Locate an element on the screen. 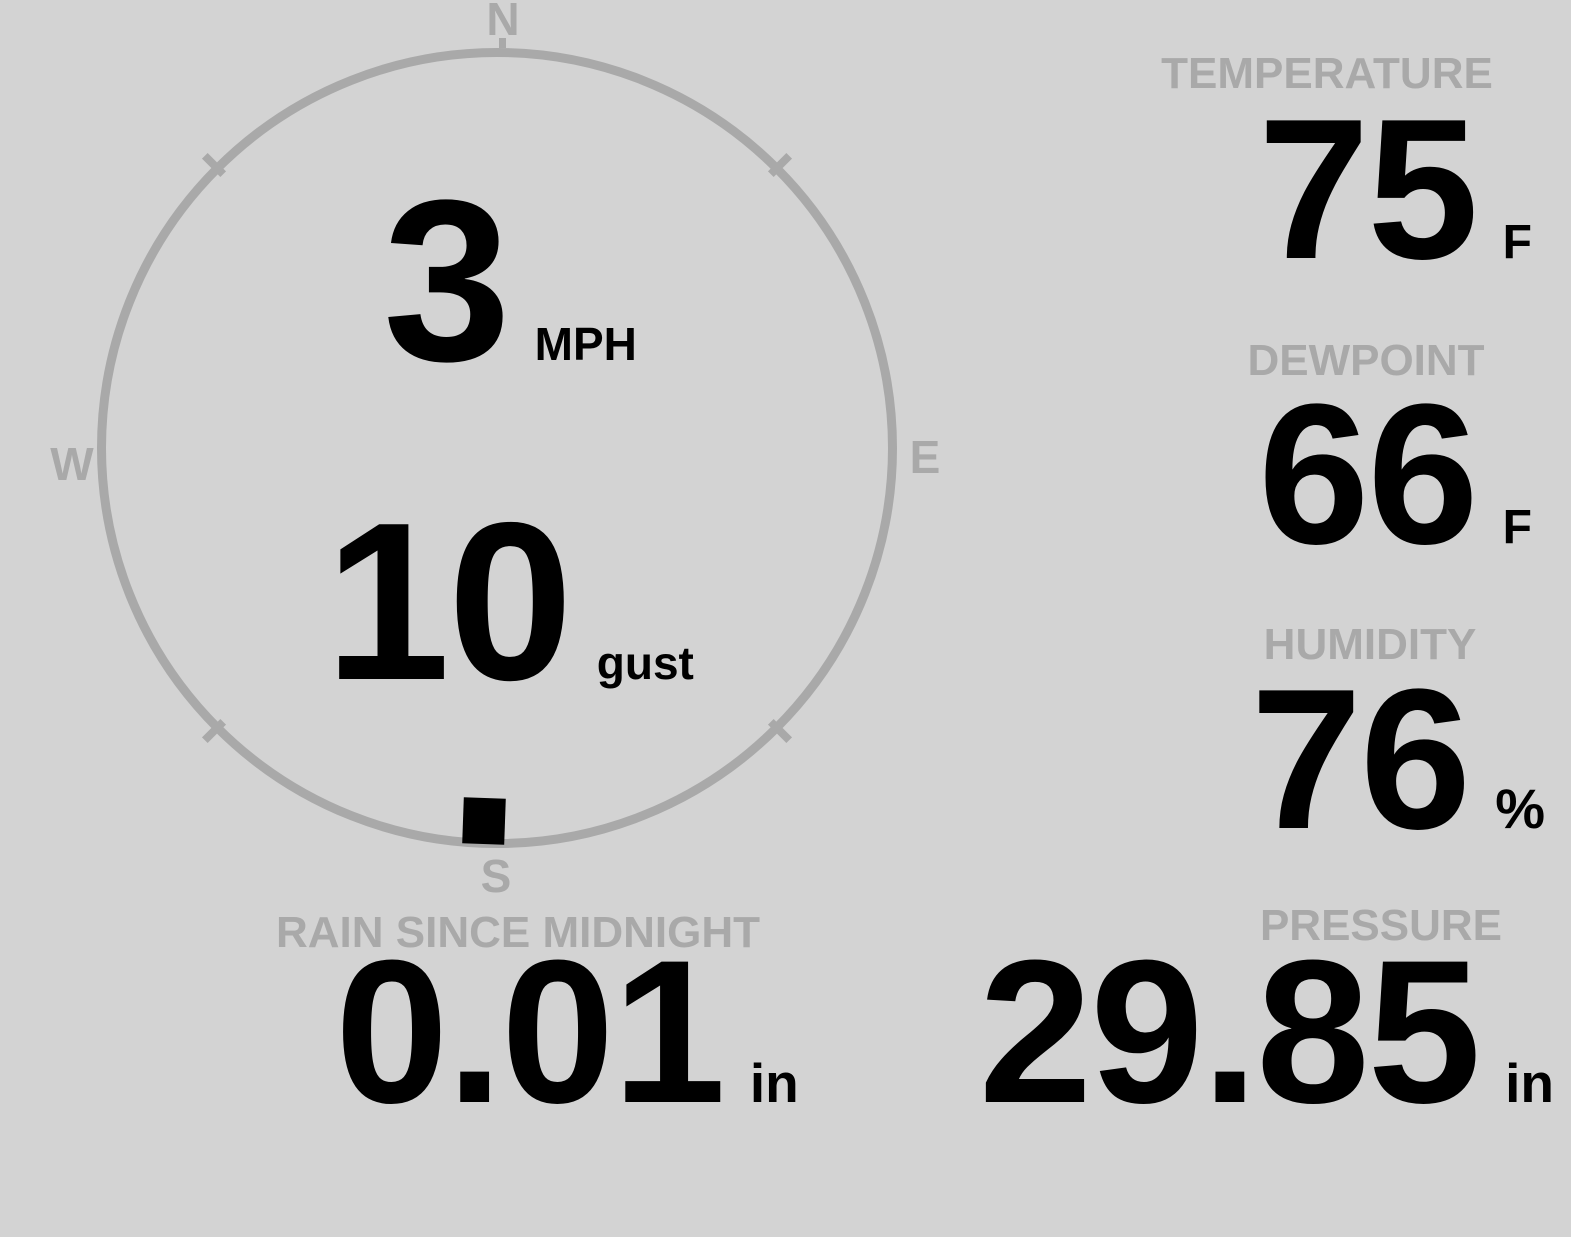 The width and height of the screenshot is (1571, 1237). pressure-value: 29.85 is located at coordinates (1229, 1032).